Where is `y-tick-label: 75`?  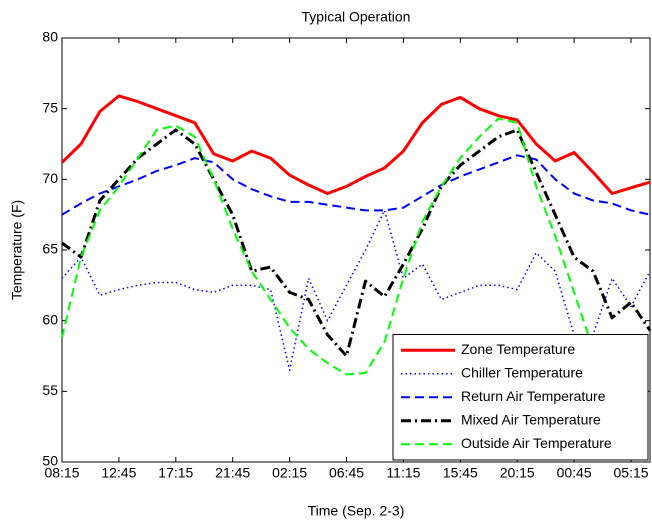 y-tick-label: 75 is located at coordinates (50, 107).